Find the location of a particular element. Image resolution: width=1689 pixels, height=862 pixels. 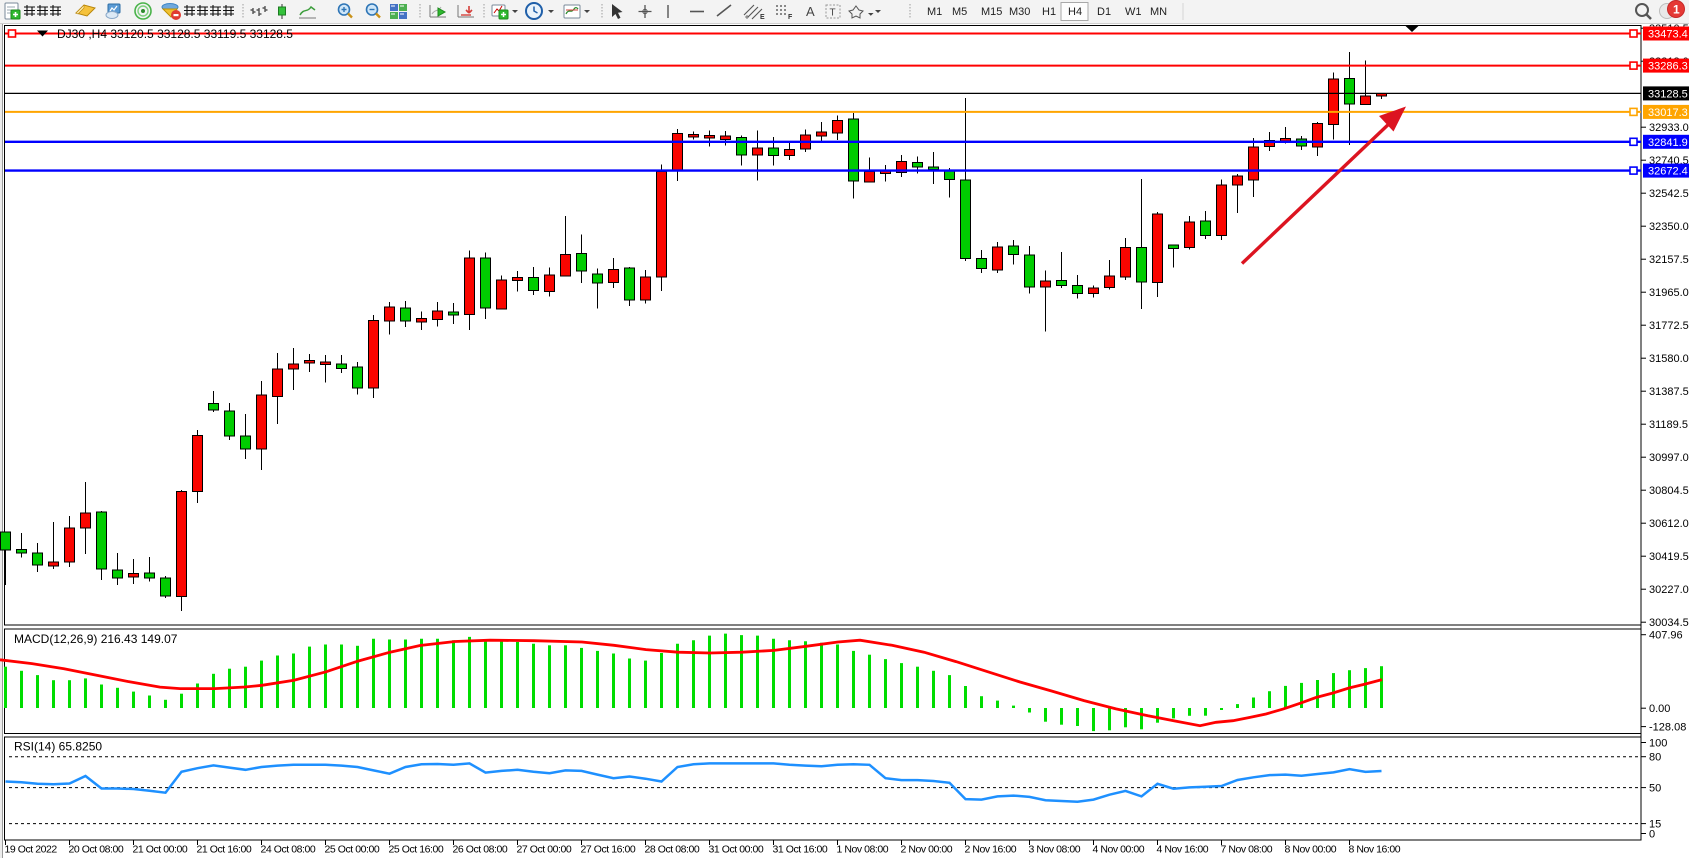

svg-text: 50 is located at coordinates (1655, 789).